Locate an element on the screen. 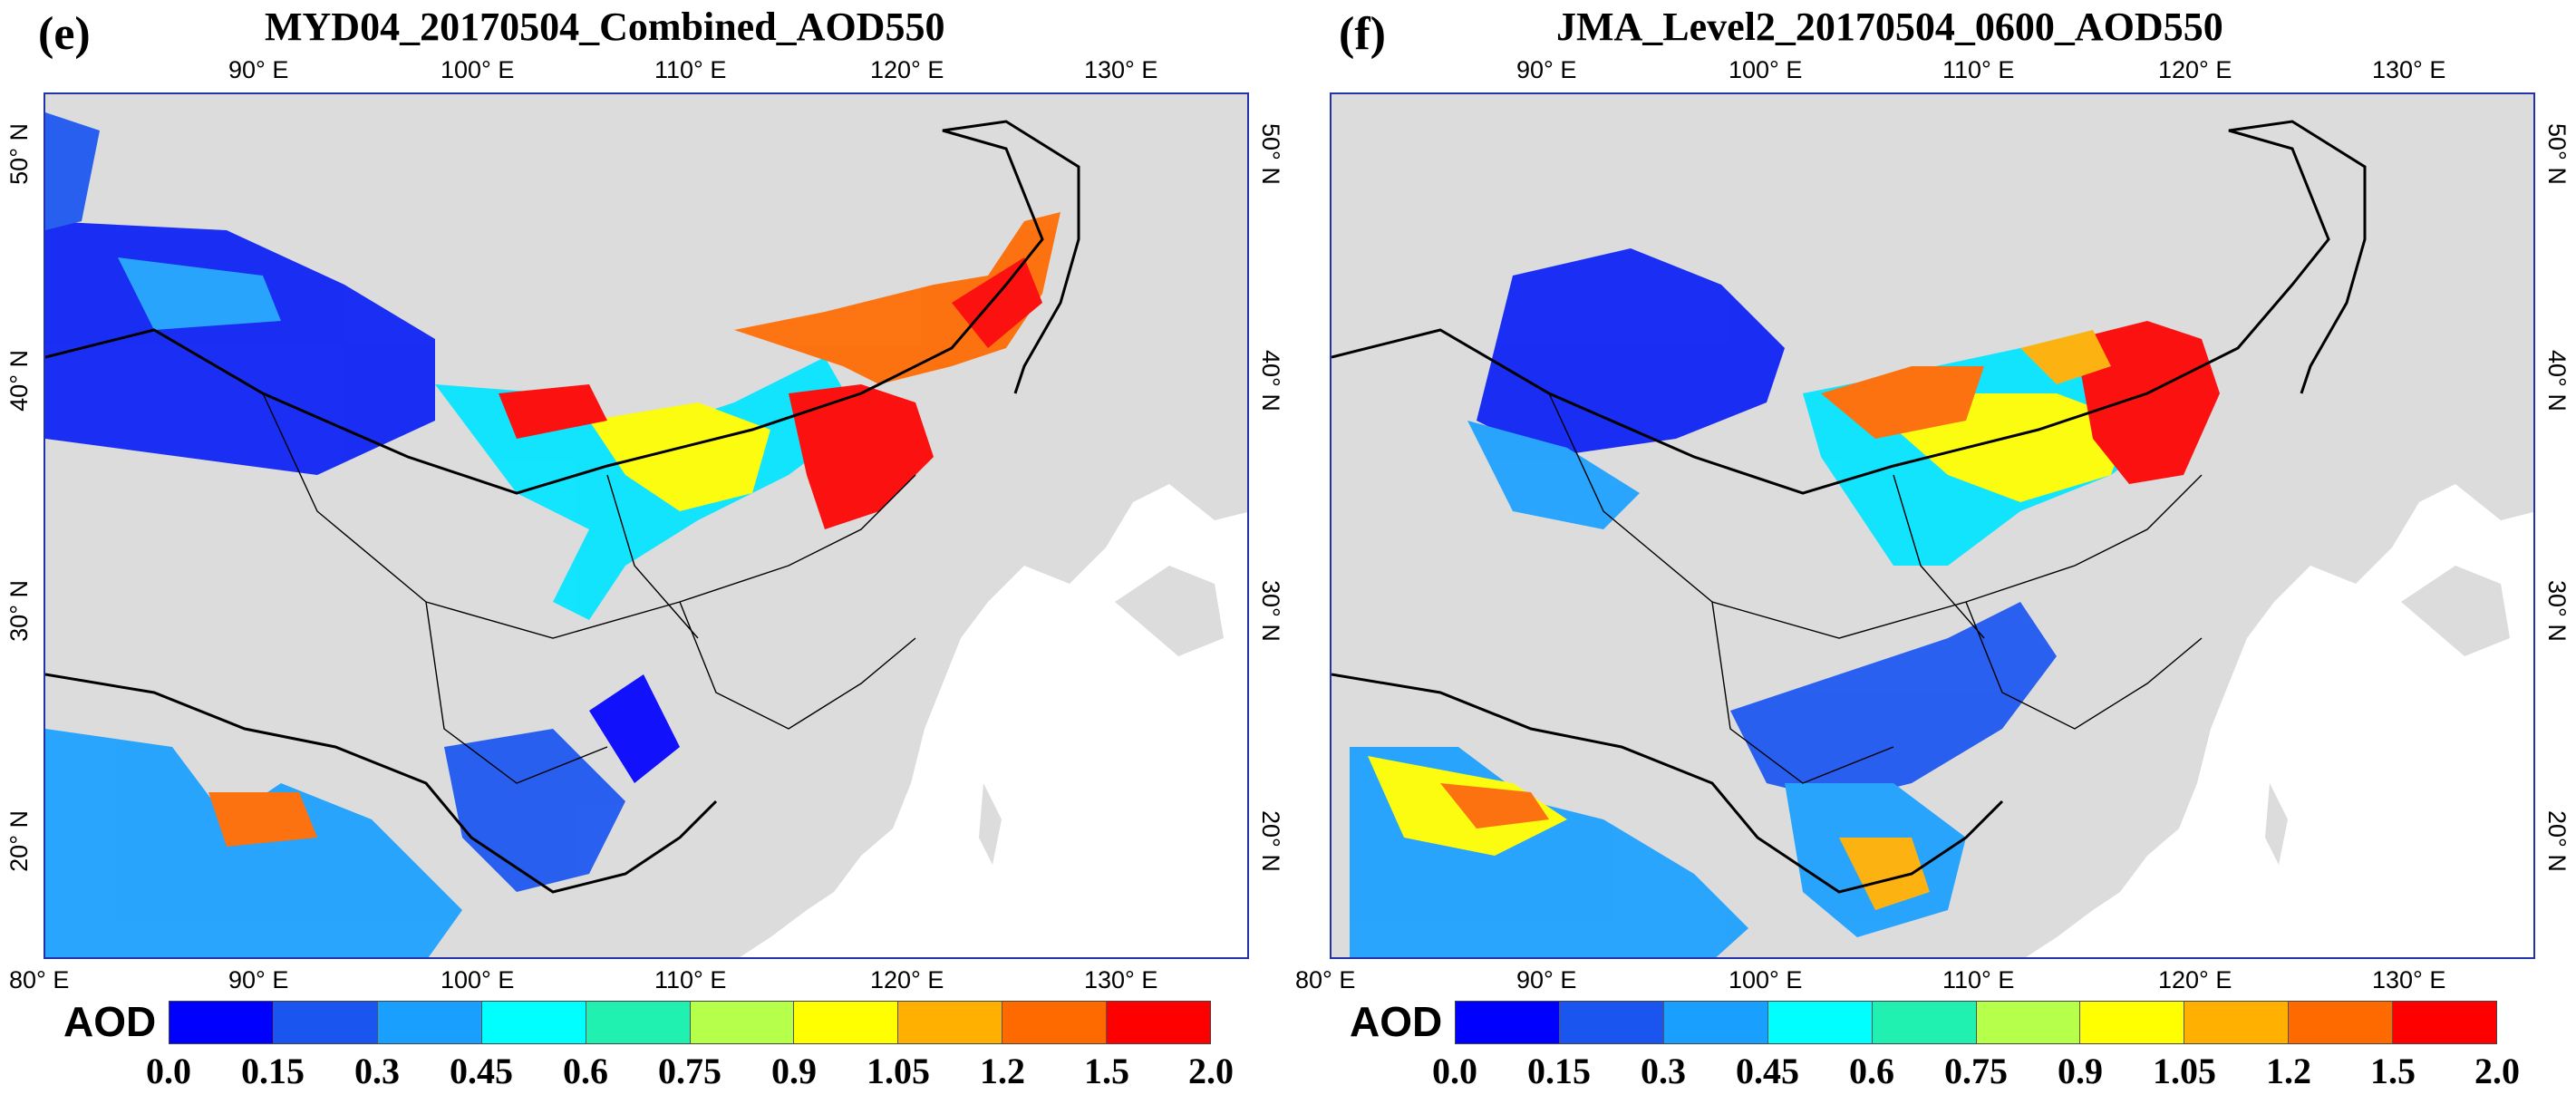  panel-title: JMA_Level2_20170504_0600_AOD550 is located at coordinates (1889, 27).